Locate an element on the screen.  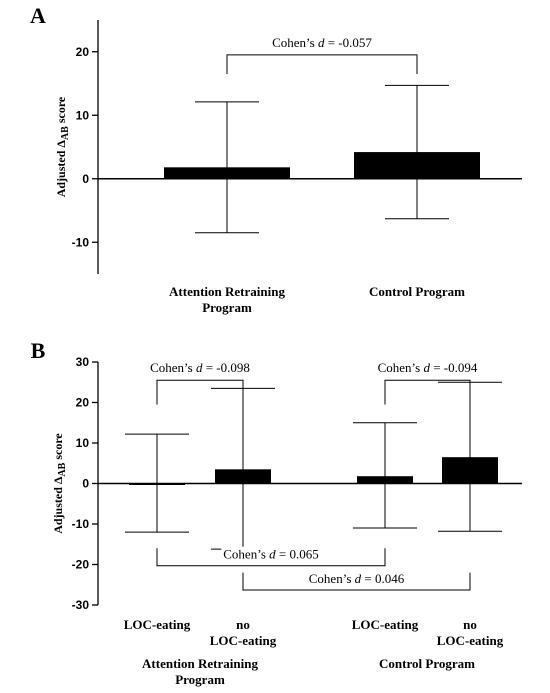
effect-size-label: Cohen’s d = -0.057 is located at coordinates (322, 42).